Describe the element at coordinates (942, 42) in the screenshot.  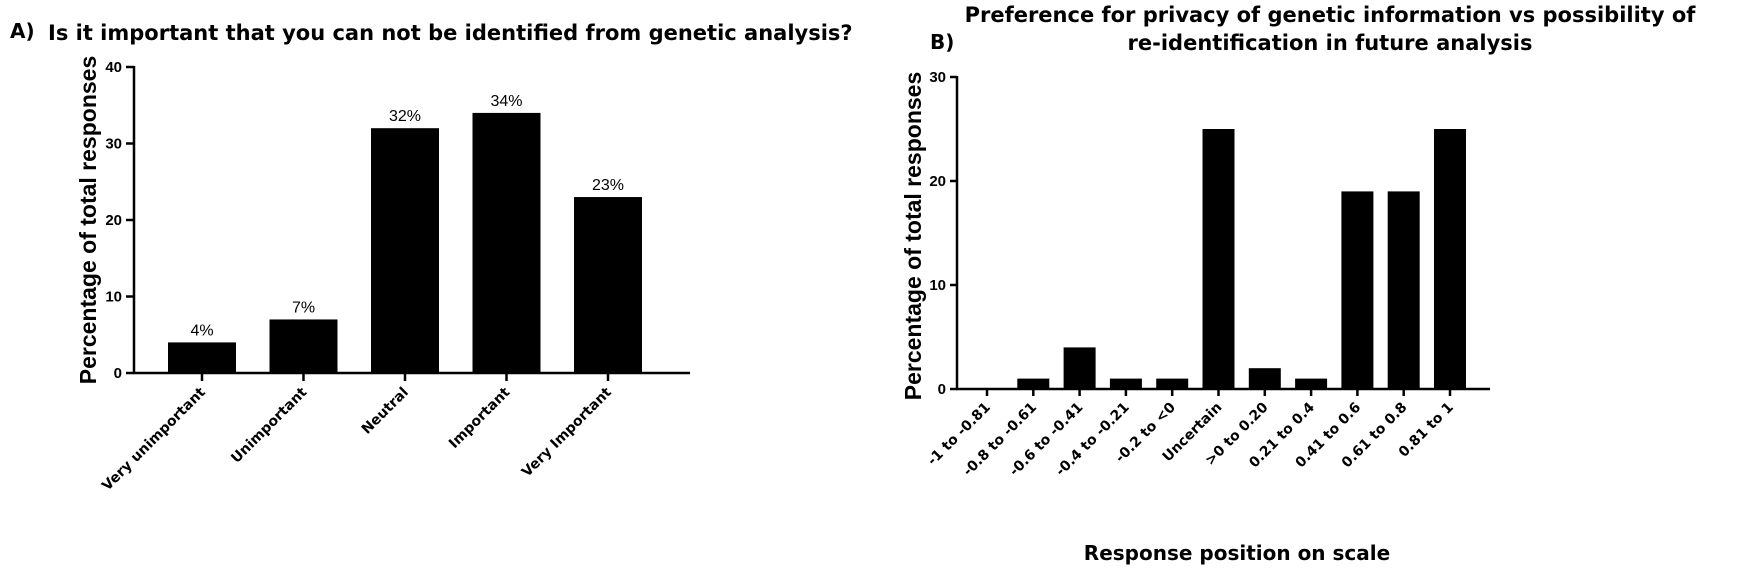
I see `panel-b-label: B)` at that location.